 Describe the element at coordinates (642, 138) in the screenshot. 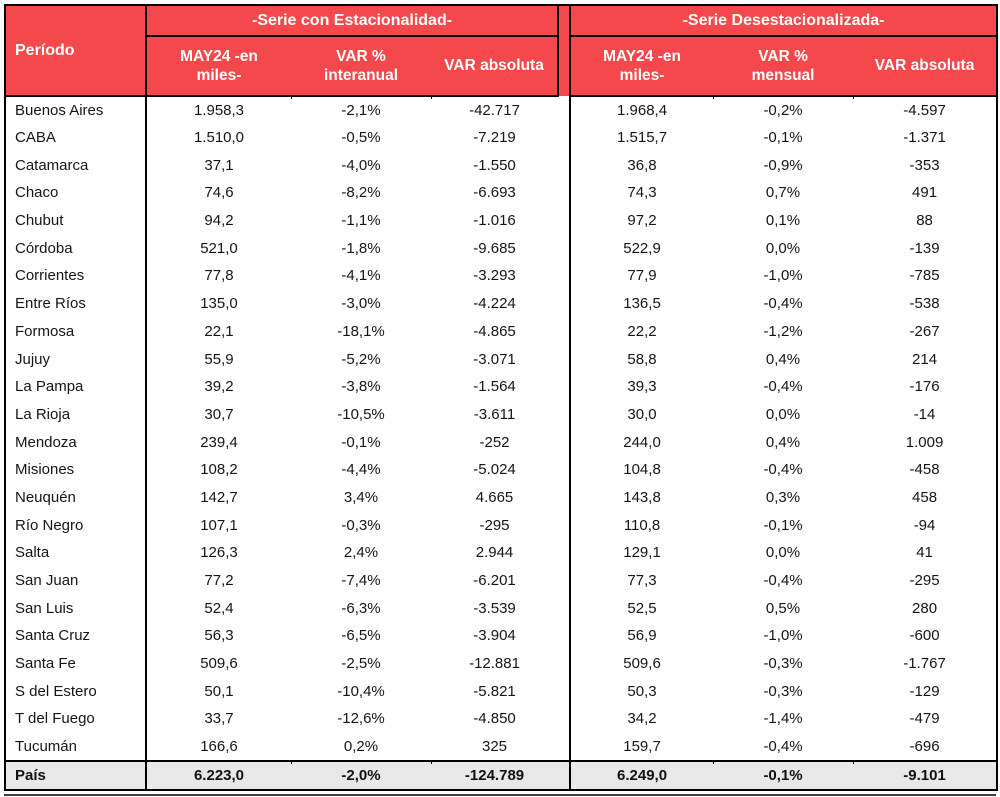

I see `deseason-may24-value: 1.515,7` at that location.